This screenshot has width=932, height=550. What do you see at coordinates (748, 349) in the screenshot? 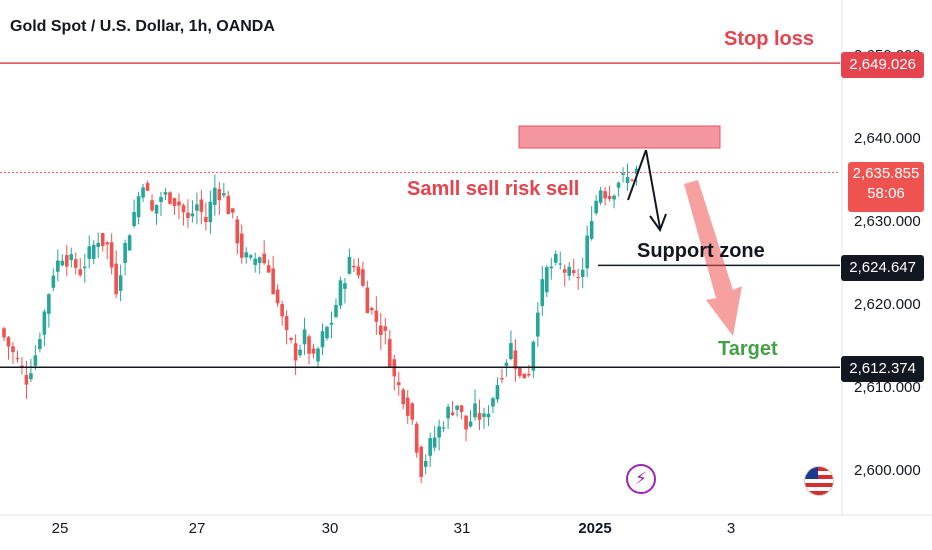
I see `target-label: Target` at bounding box center [748, 349].